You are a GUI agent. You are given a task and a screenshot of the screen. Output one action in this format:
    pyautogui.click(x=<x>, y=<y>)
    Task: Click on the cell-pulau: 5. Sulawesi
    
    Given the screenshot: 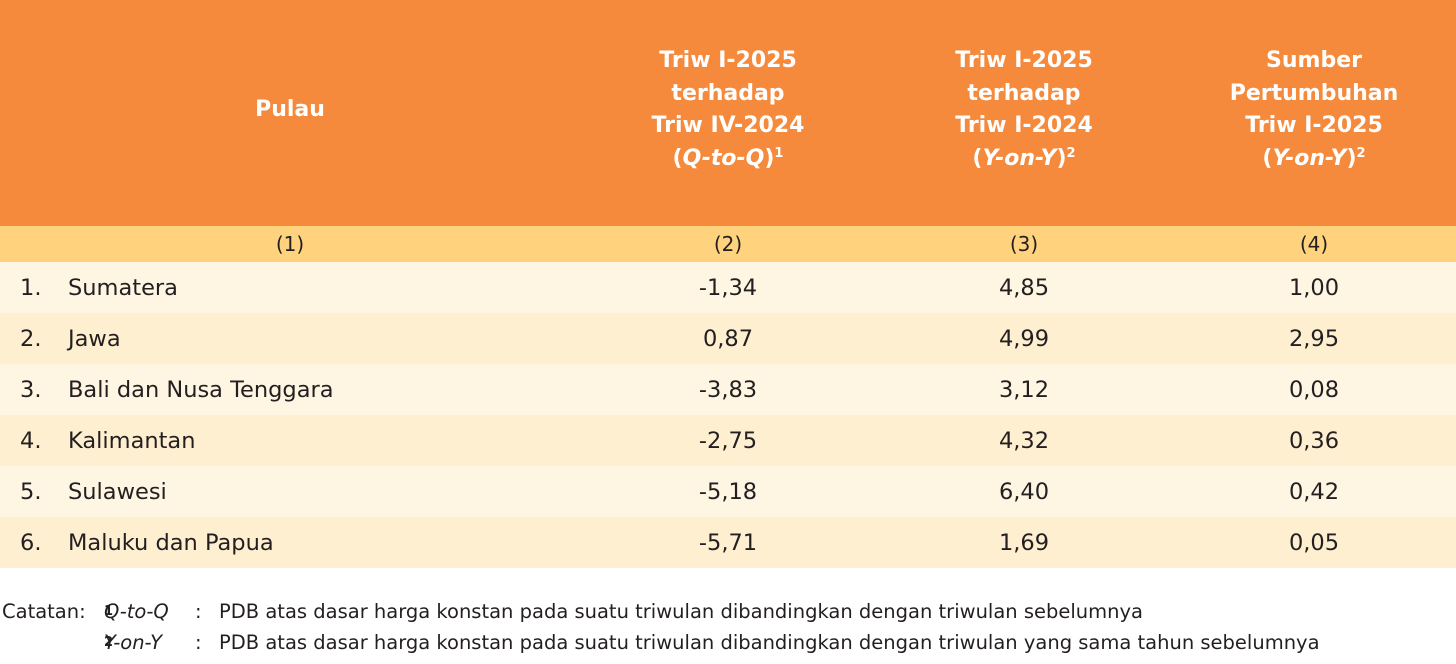 What is the action you would take?
    pyautogui.click(x=290, y=491)
    